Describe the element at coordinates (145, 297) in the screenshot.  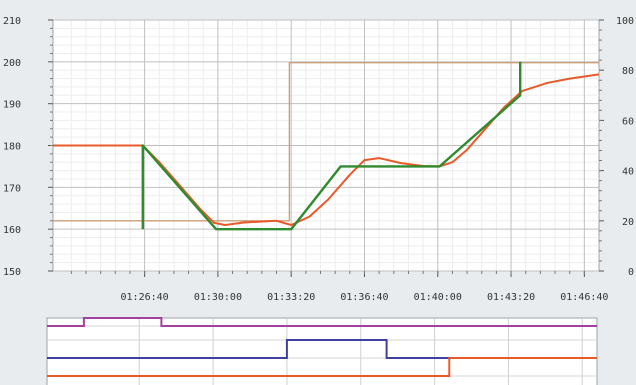
I see `x-tick-label: 01:26:40` at that location.